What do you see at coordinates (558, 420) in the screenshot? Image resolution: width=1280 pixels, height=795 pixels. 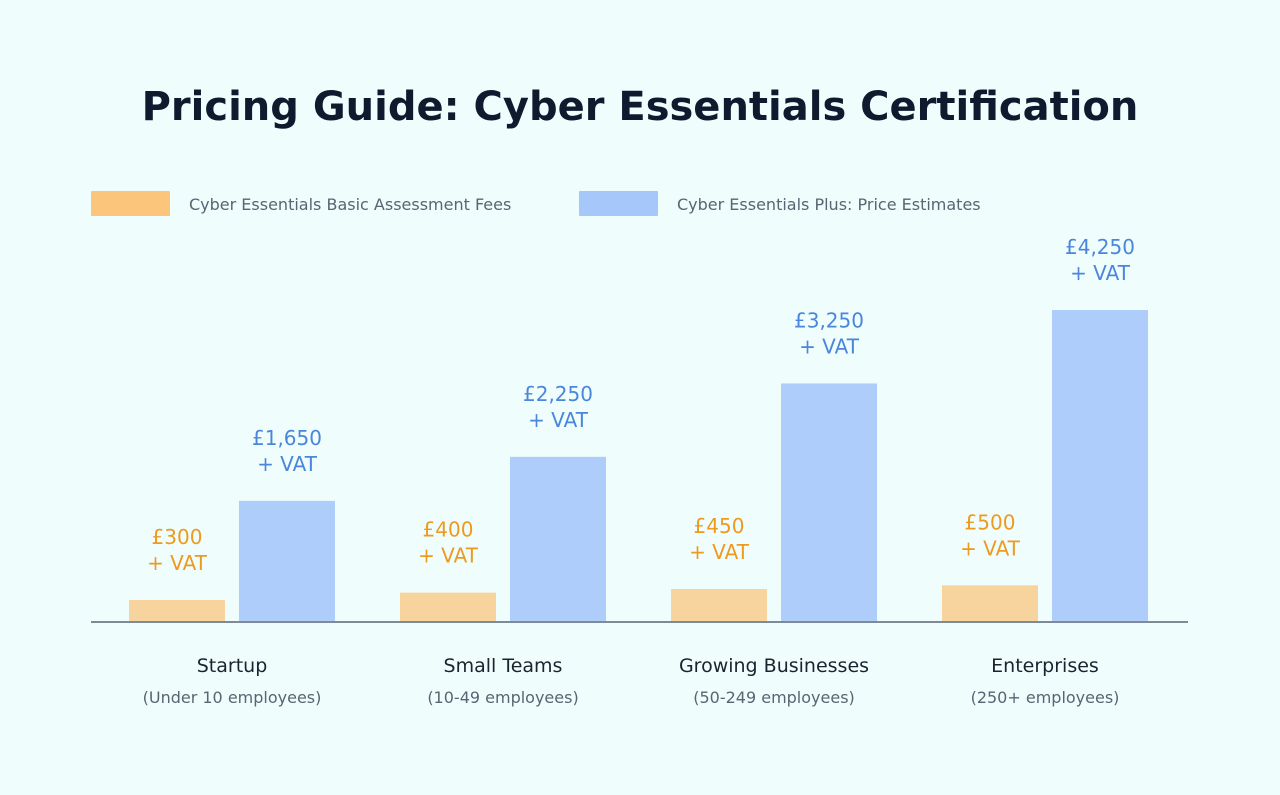 I see `vat-label-plus-1: + VAT` at bounding box center [558, 420].